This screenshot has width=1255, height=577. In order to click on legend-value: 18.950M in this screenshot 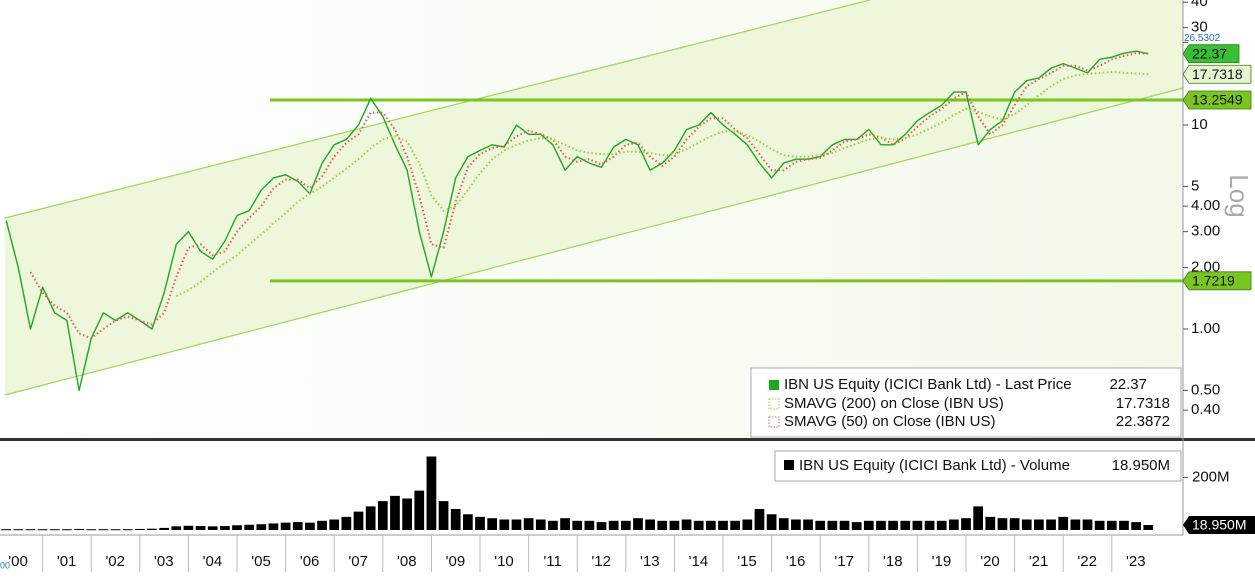, I will do `click(1141, 465)`.